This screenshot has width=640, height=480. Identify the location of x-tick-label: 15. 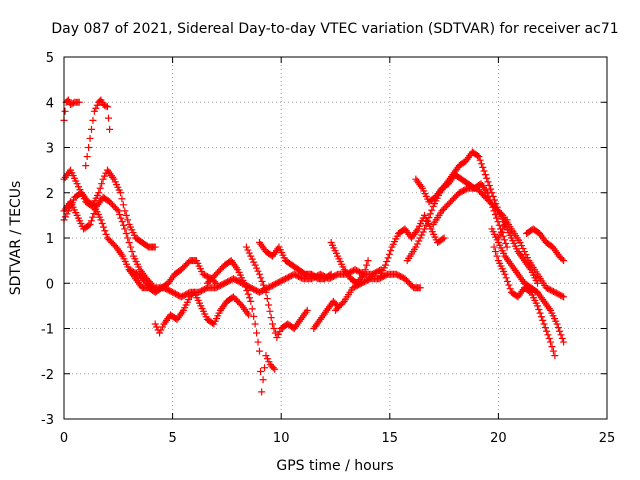
(390, 438).